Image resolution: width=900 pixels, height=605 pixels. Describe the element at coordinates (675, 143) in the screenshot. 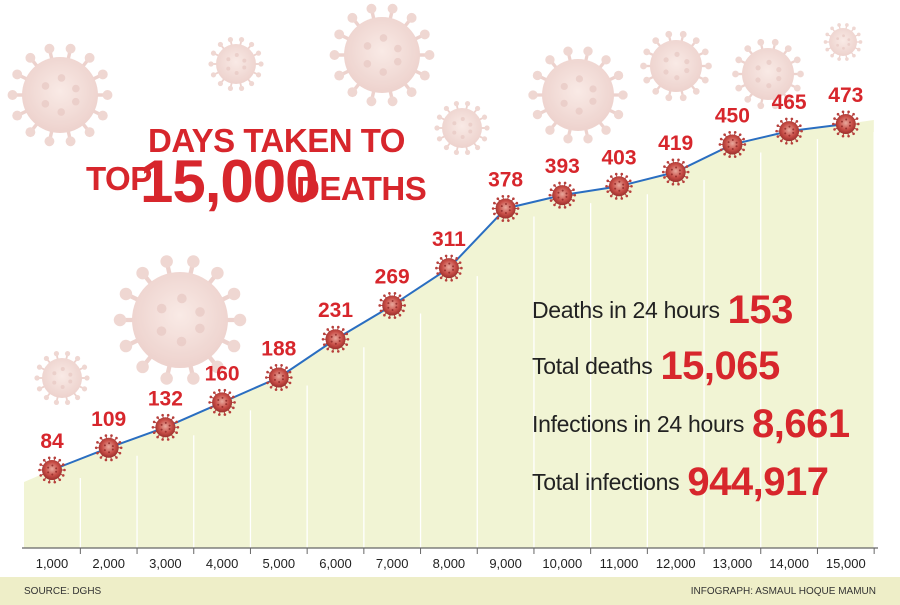

I see `data-label: 419` at that location.